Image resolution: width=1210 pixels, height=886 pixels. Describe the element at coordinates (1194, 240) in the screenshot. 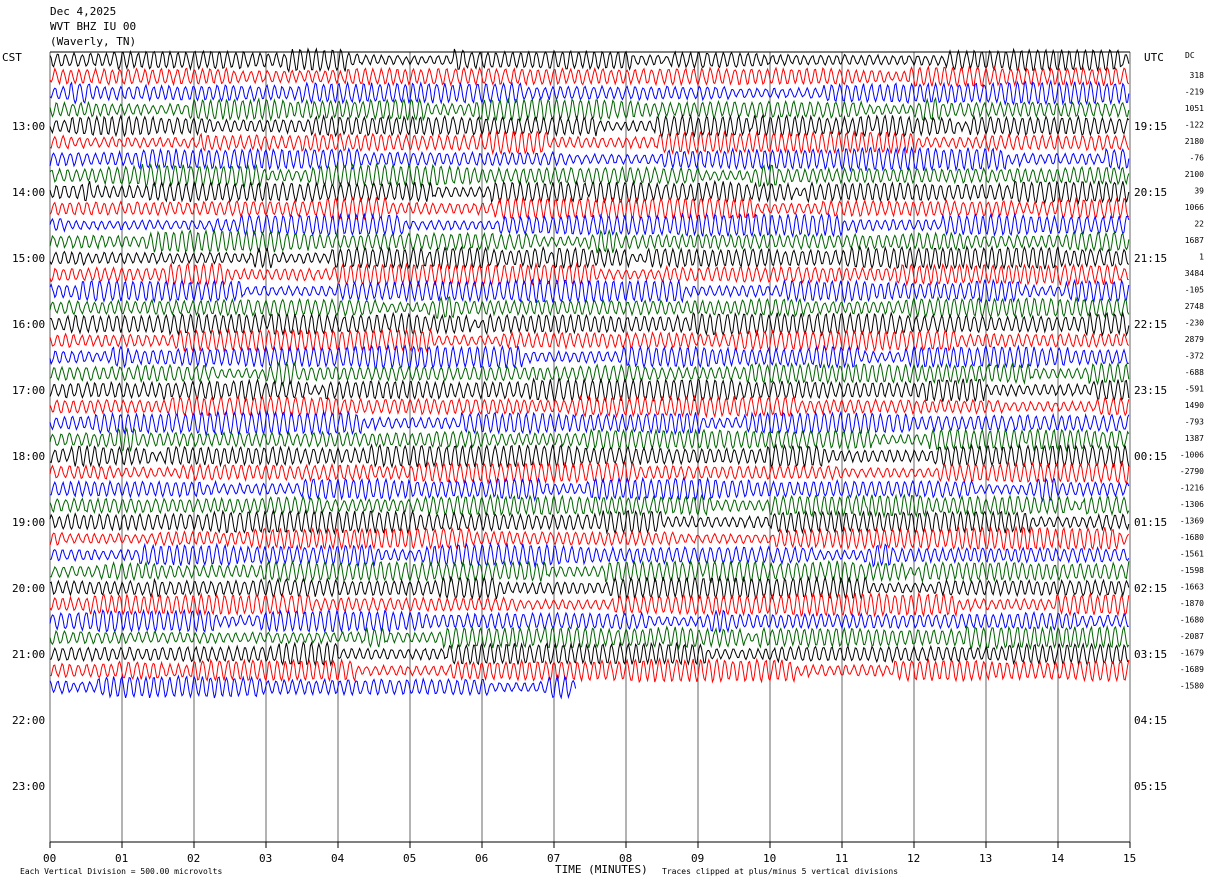

I see `dc-offset-value: 1687` at that location.